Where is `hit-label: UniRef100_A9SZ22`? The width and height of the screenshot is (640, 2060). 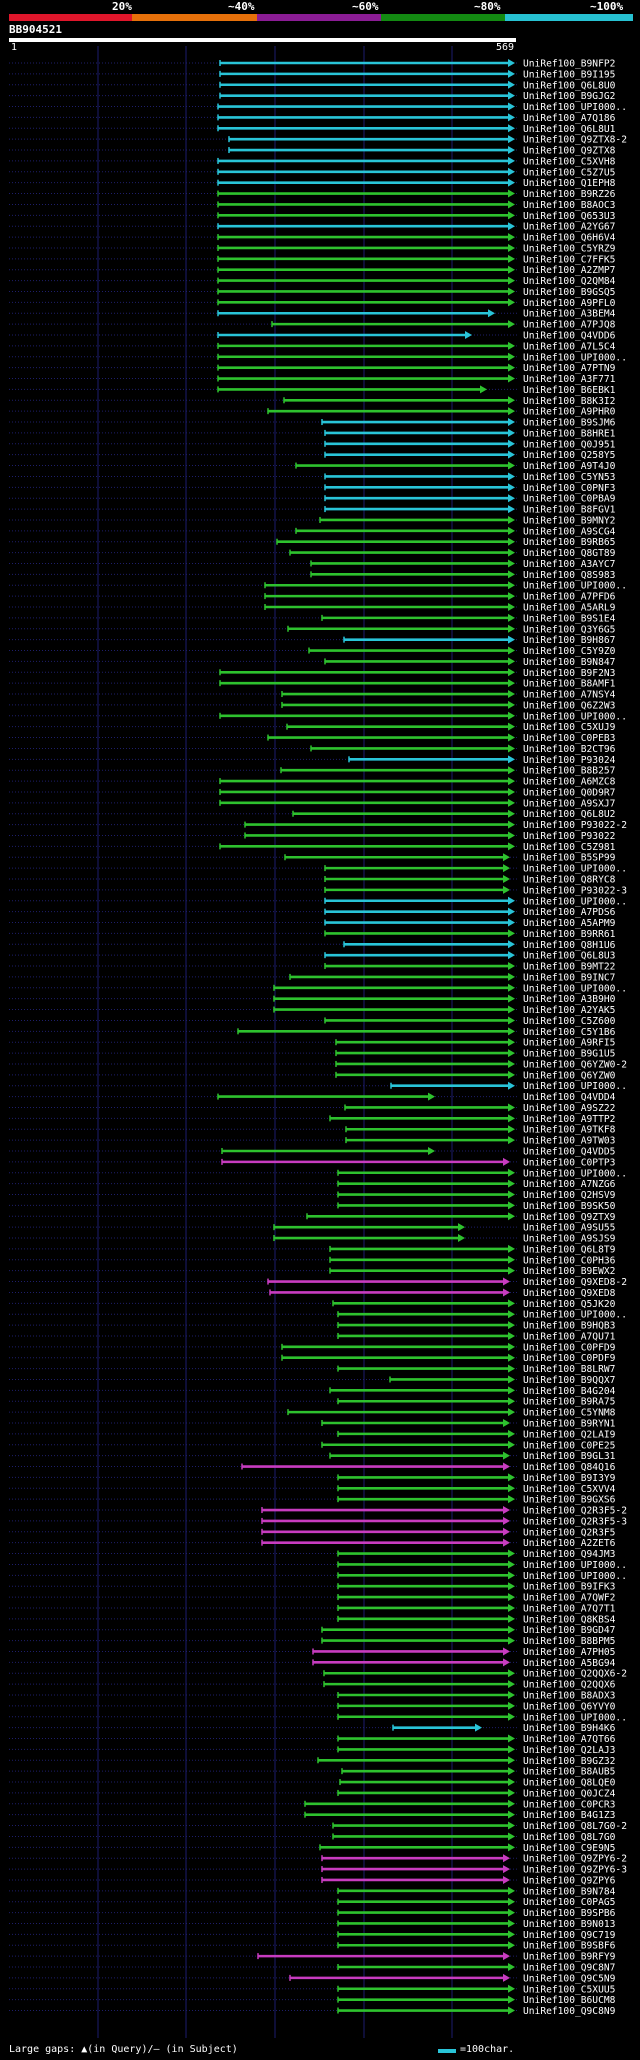
hit-label: UniRef100_A9SZ22 is located at coordinates (569, 1108).